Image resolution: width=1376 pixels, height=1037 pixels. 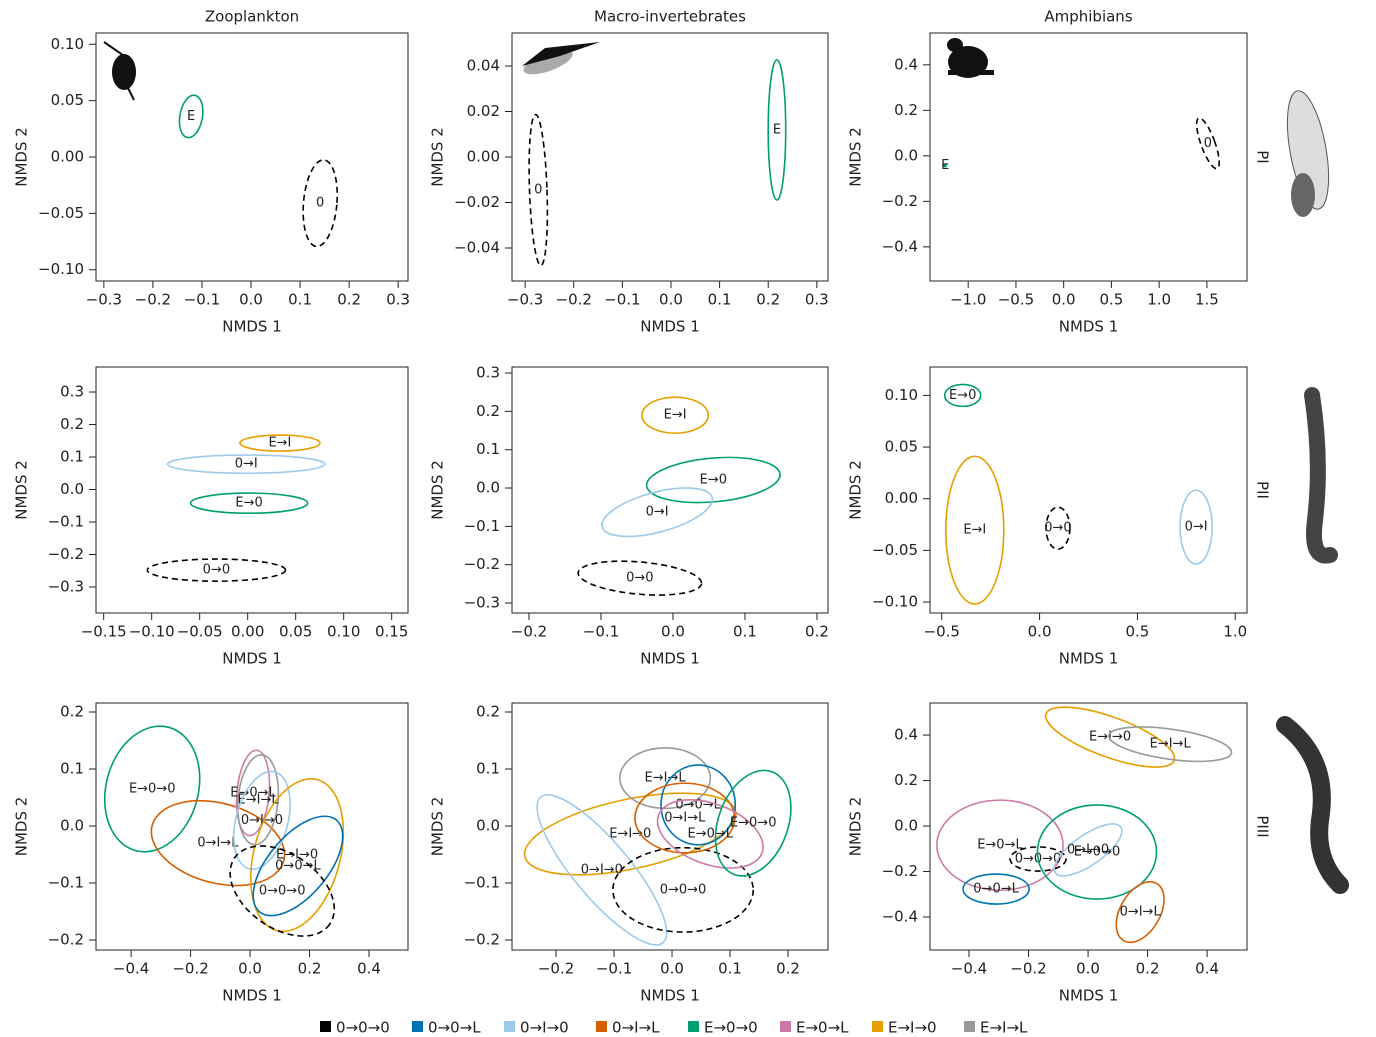 What do you see at coordinates (1196, 527) in the screenshot?
I see `ellipse-label: 0→I` at bounding box center [1196, 527].